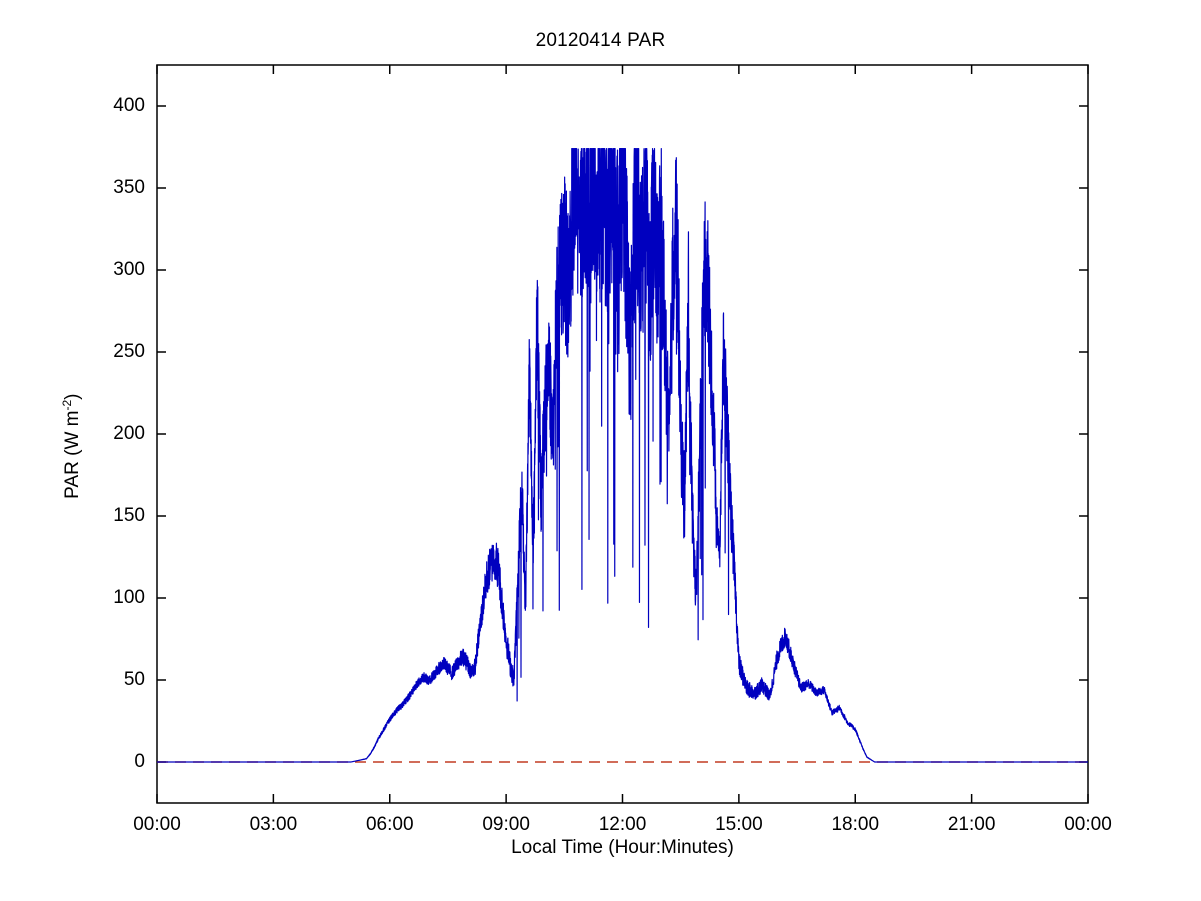 This screenshot has height=901, width=1201. What do you see at coordinates (600, 40) in the screenshot?
I see `chart-title: 20120414 PAR` at bounding box center [600, 40].